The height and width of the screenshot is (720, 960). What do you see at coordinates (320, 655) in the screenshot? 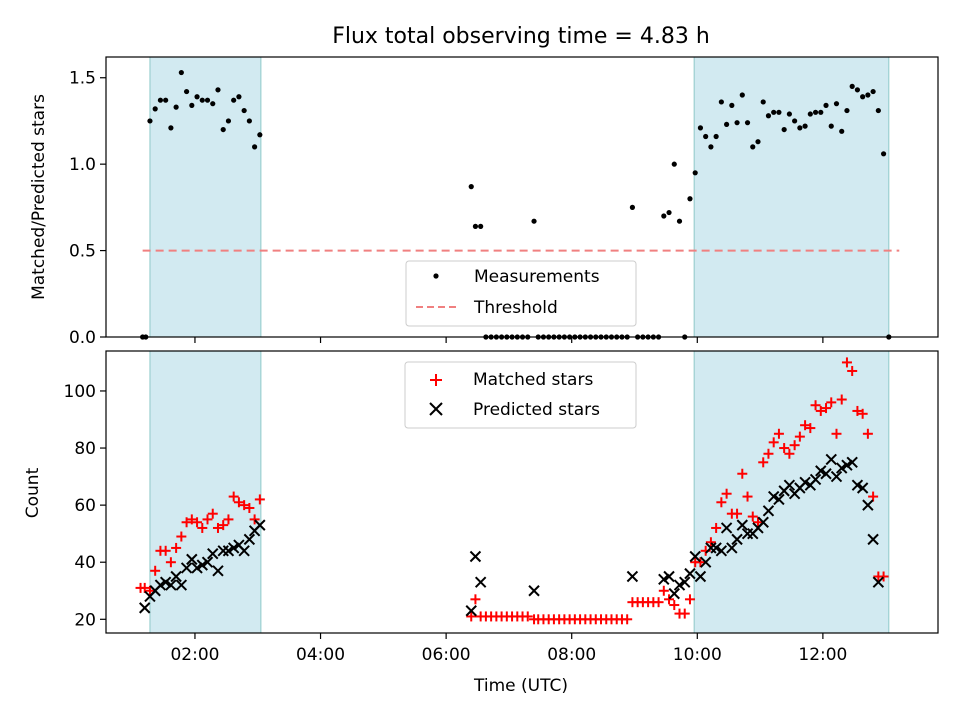
I see `x-tick-label: 04:00` at bounding box center [320, 655].